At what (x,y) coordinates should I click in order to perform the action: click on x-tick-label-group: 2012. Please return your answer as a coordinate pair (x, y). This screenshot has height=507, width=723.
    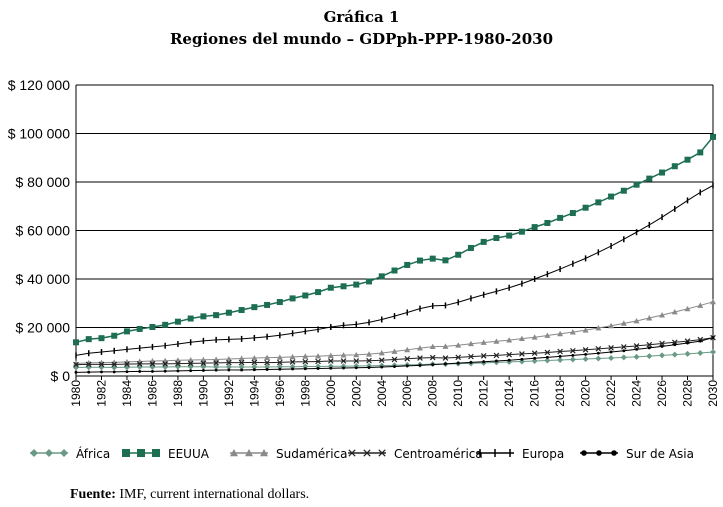
    Looking at the image, I should click on (484, 393).